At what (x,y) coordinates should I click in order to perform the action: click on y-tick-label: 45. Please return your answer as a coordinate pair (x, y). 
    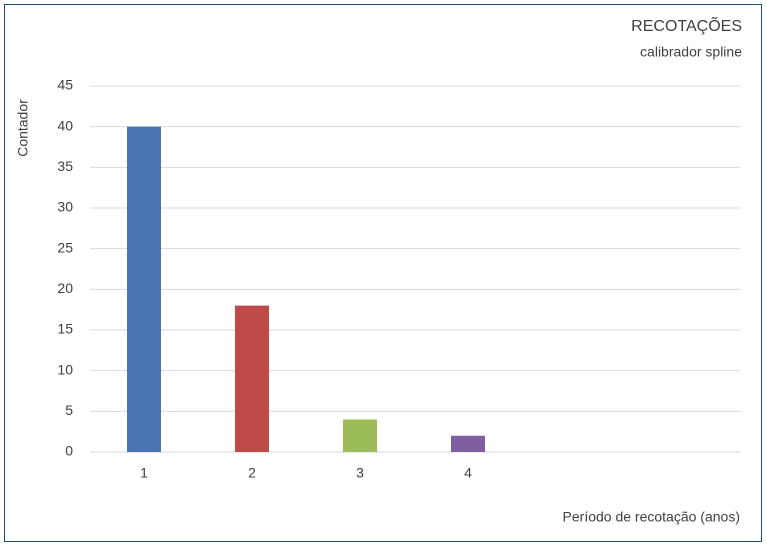
    Looking at the image, I should click on (65, 85).